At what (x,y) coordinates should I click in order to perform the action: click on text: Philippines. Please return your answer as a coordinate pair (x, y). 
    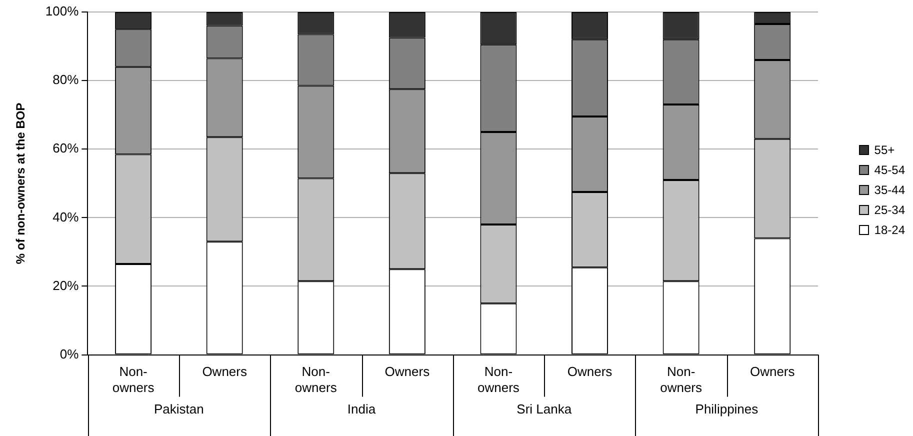
    Looking at the image, I should click on (727, 408).